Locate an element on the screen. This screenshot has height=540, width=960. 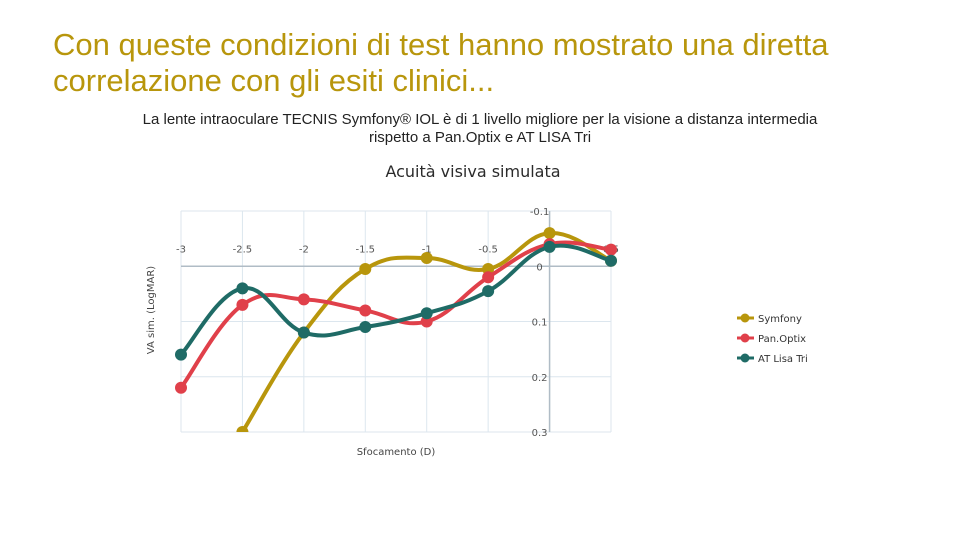
x-tick-label: -1 is located at coordinates (427, 249).